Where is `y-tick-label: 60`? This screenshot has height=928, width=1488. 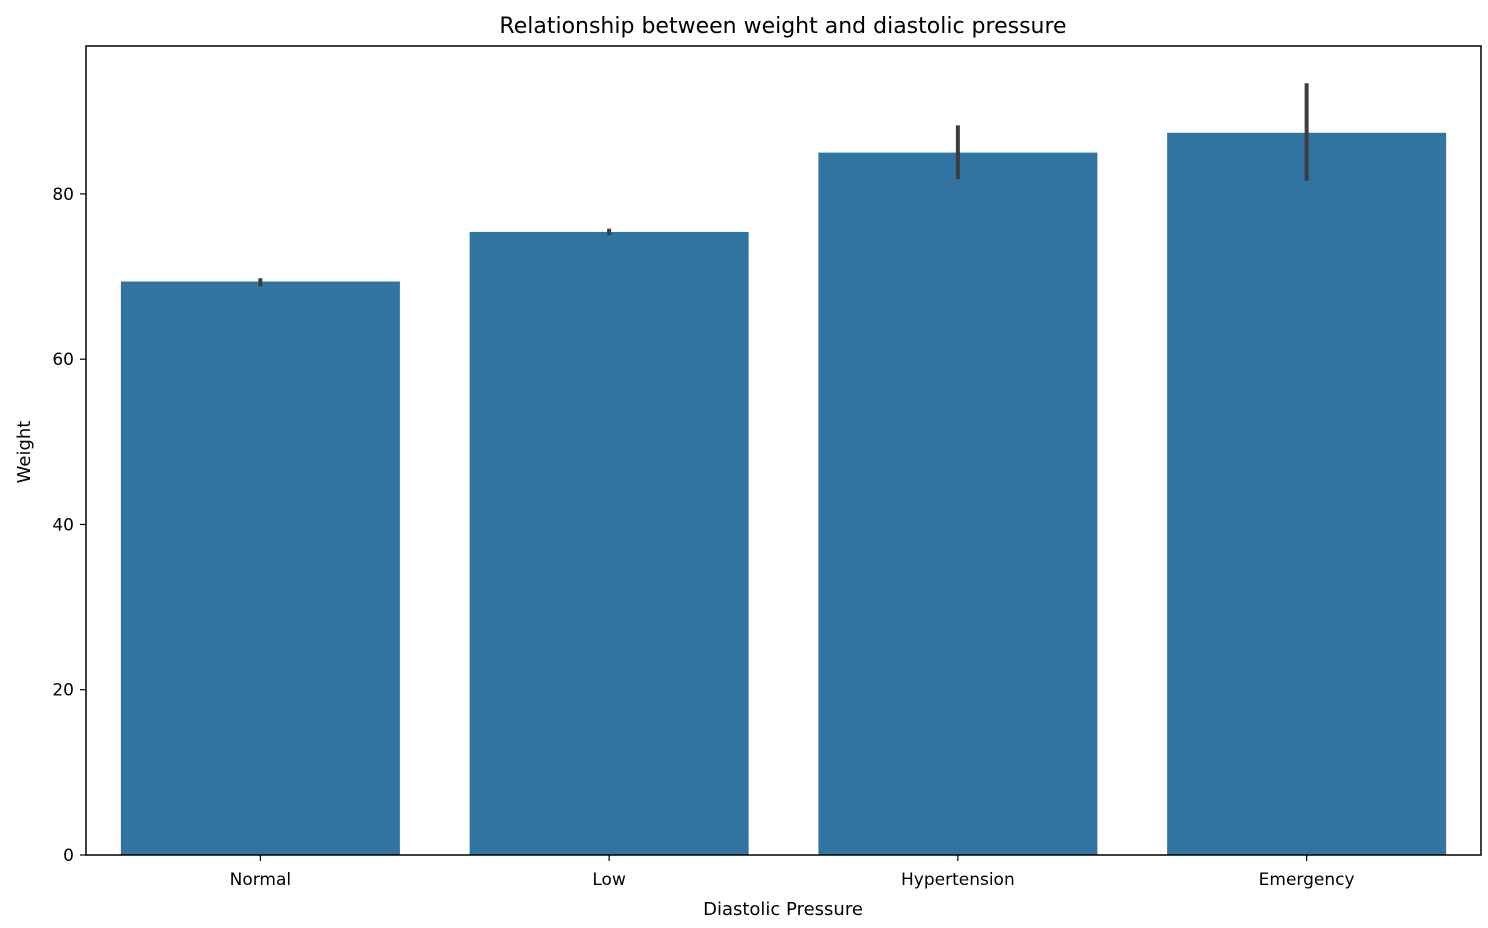 y-tick-label: 60 is located at coordinates (63, 360).